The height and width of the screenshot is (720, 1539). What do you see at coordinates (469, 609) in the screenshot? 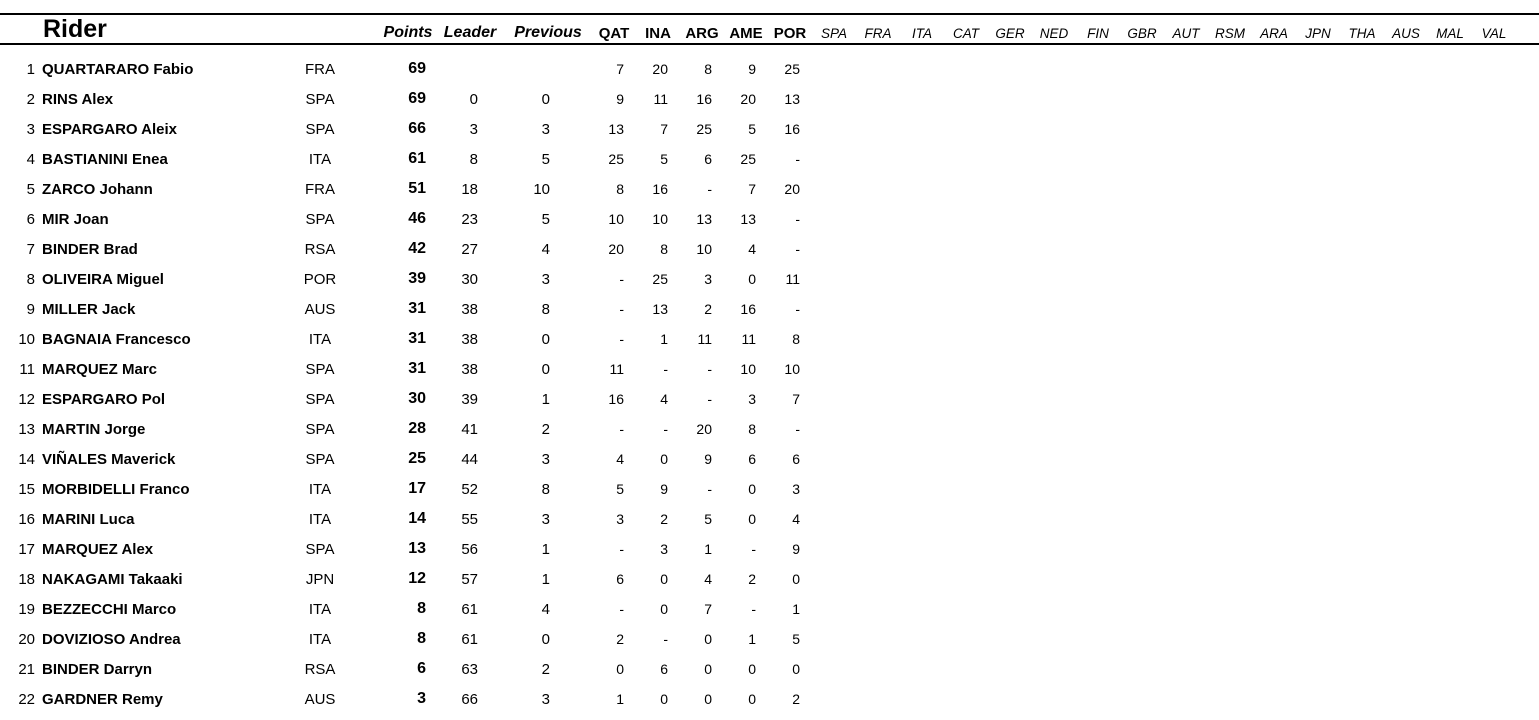
I see `leader-gap-cell: 61` at bounding box center [469, 609].